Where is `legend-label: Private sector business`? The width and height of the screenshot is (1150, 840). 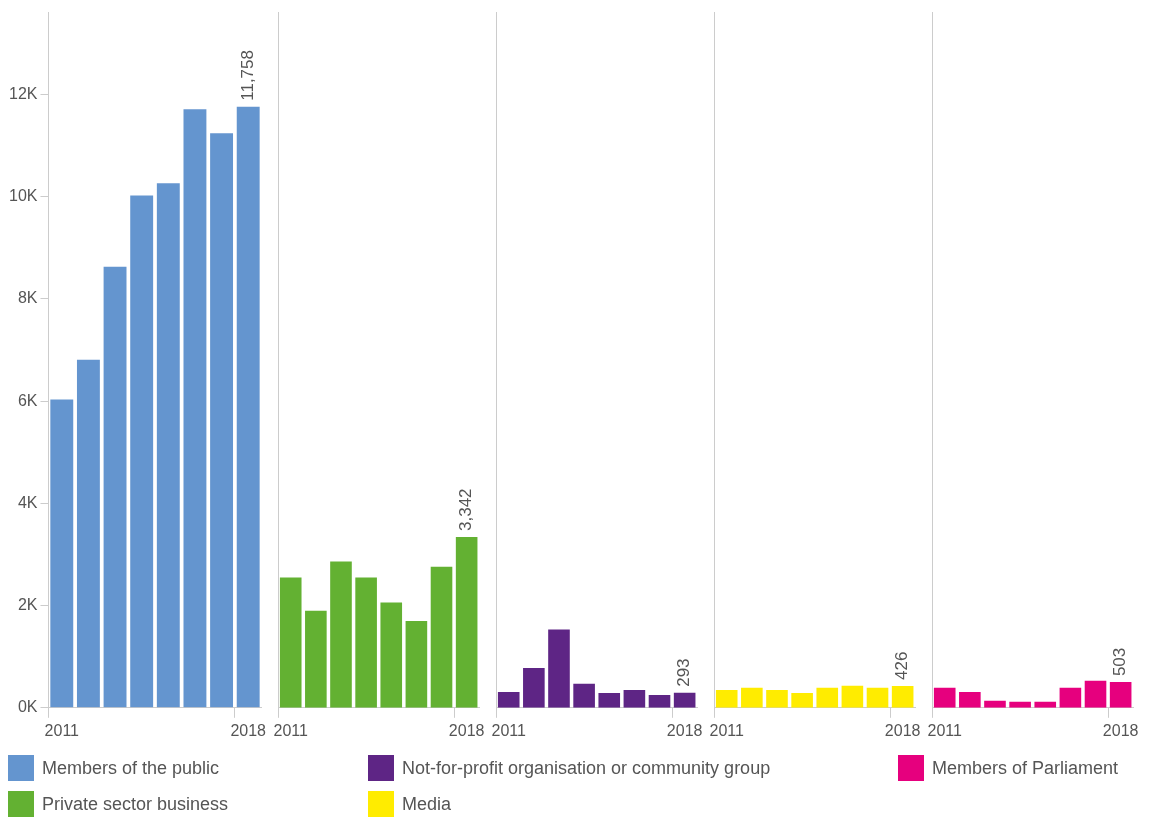 legend-label: Private sector business is located at coordinates (135, 804).